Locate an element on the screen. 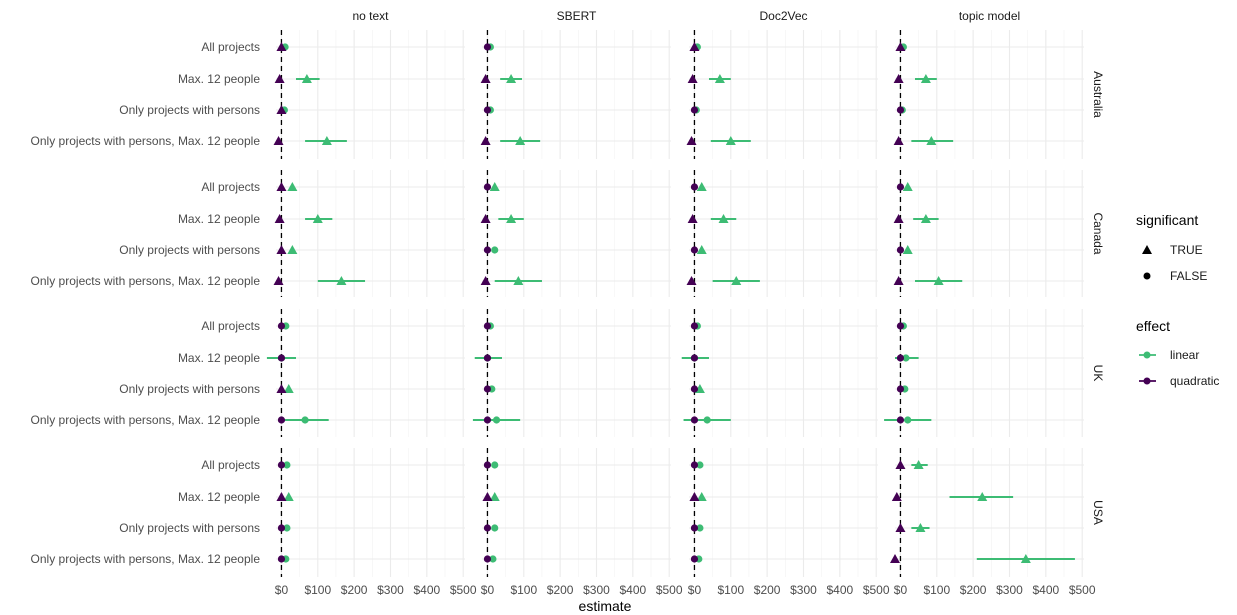  legend-effect-title: effect is located at coordinates (1153, 326).